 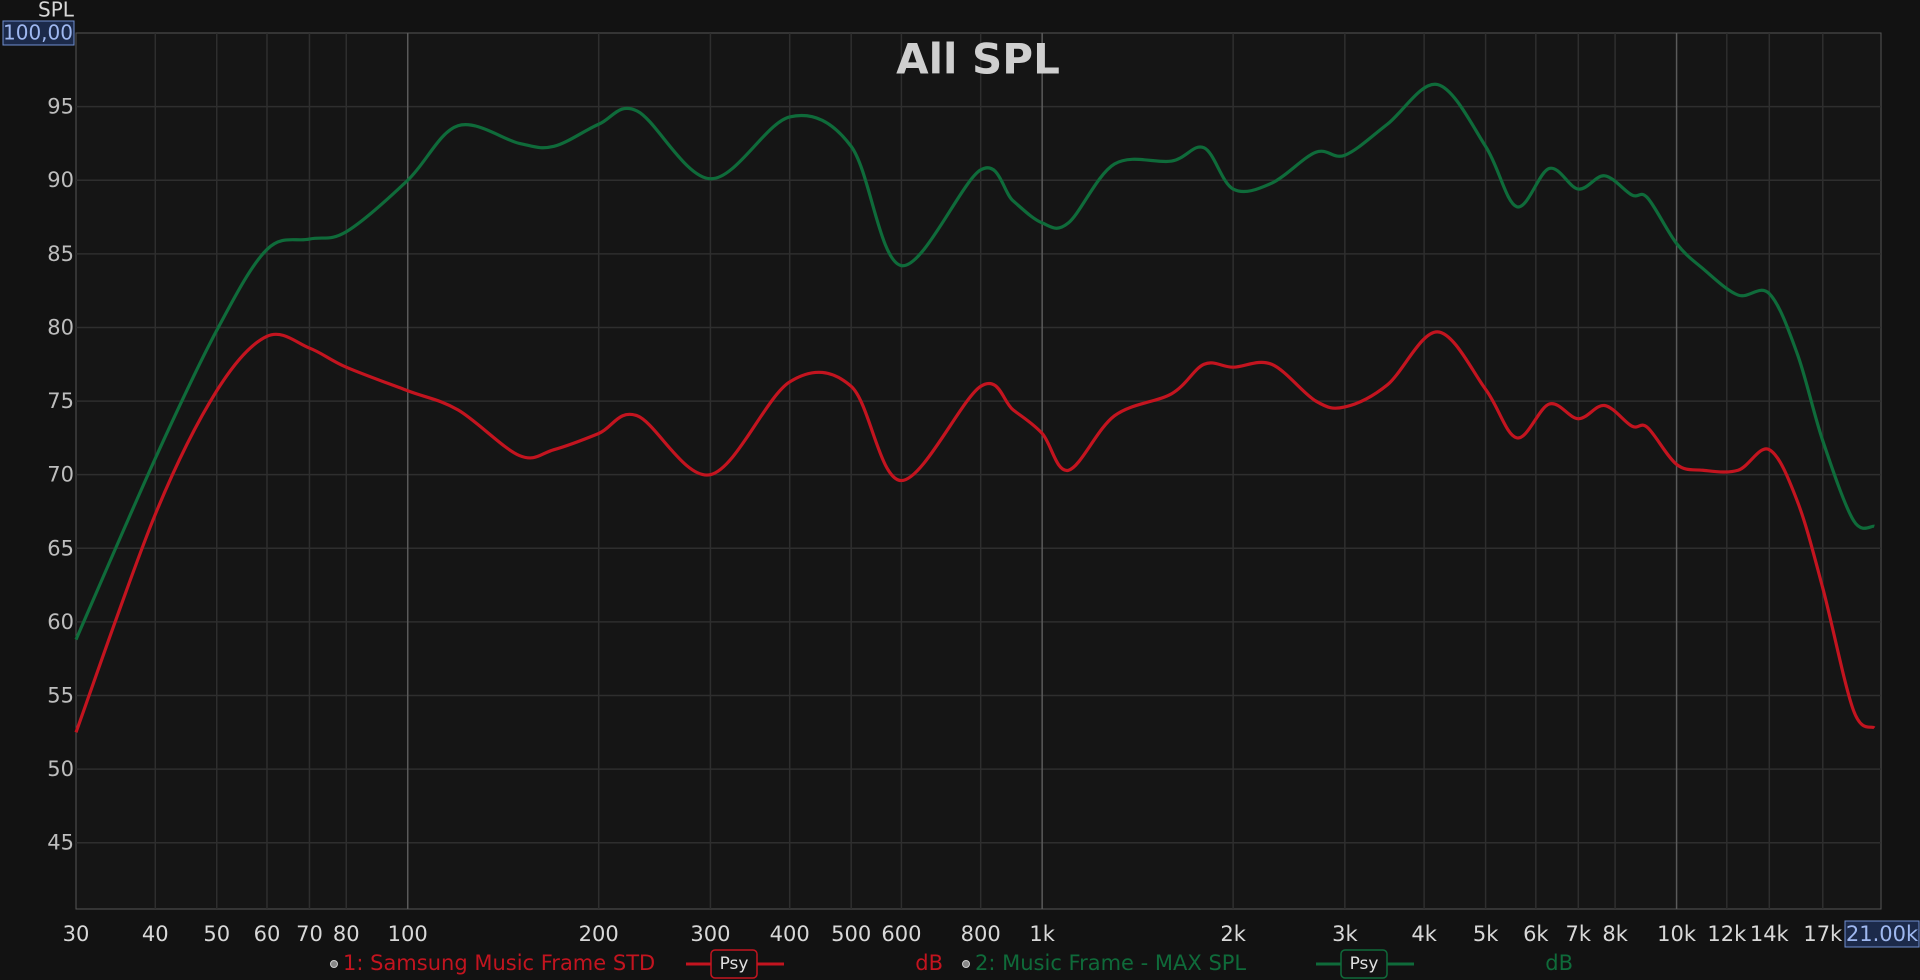 I want to click on x-tick-label: 80, so click(x=346, y=934).